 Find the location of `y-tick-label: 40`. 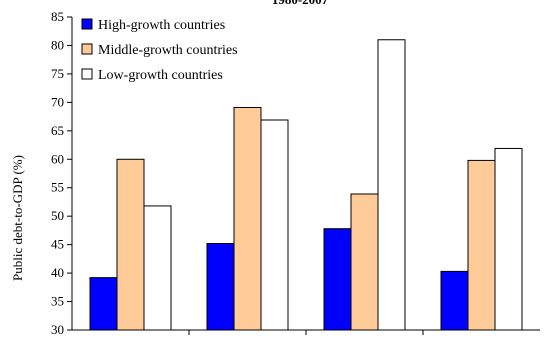

y-tick-label: 40 is located at coordinates (57, 272).